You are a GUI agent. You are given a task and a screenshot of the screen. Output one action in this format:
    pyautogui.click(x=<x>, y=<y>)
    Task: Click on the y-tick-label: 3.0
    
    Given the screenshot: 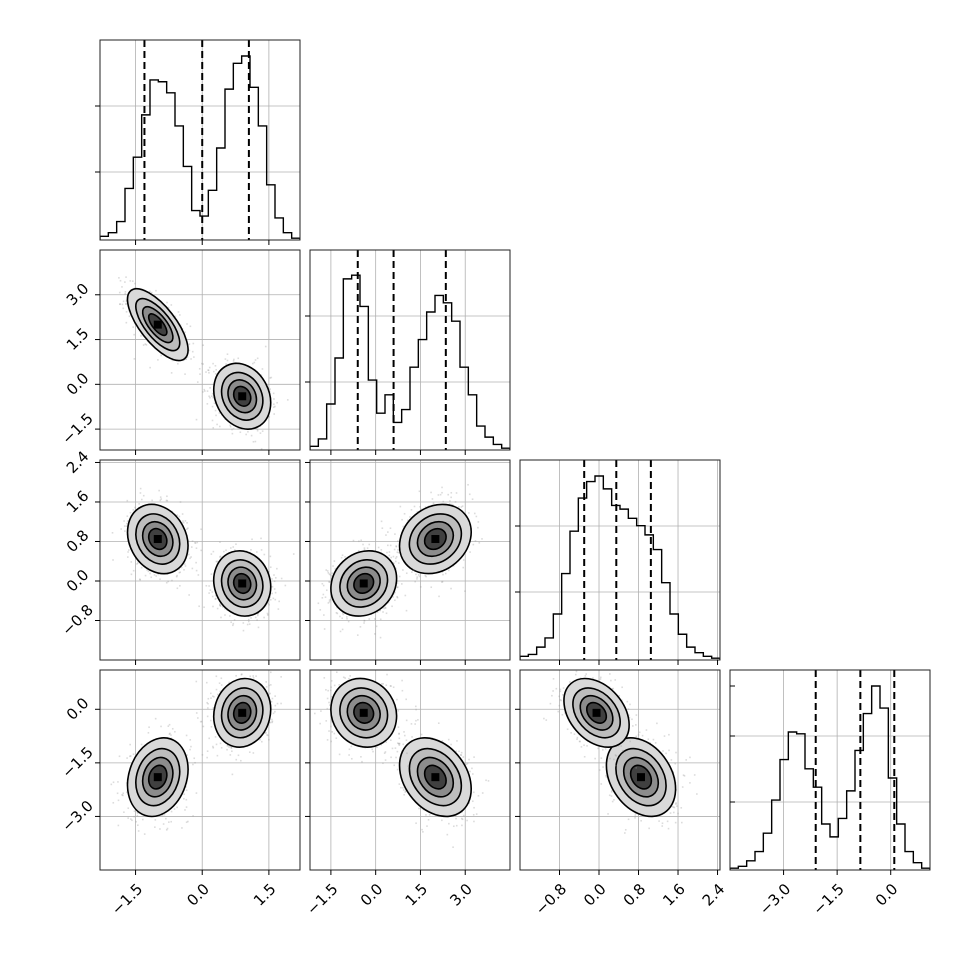 What is the action you would take?
    pyautogui.click(x=78, y=295)
    